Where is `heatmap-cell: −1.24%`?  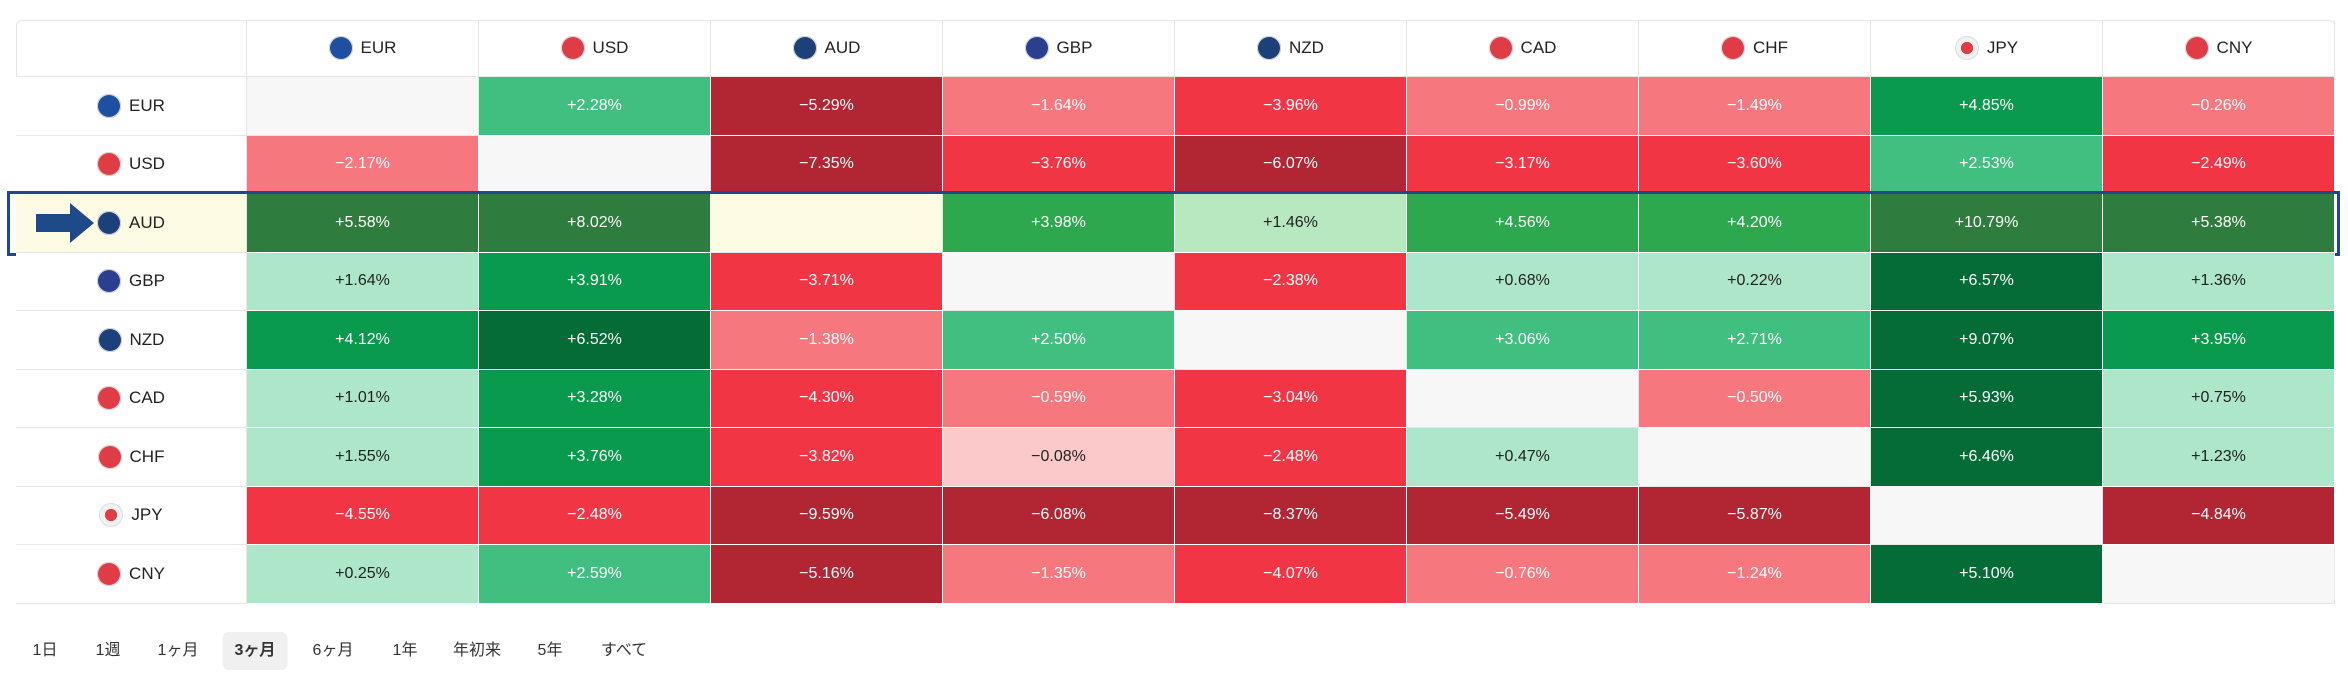 heatmap-cell: −1.24% is located at coordinates (1755, 574).